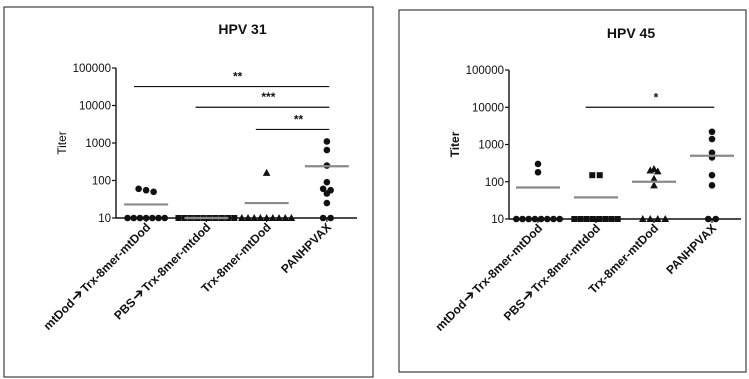 This screenshot has width=749, height=379. I want to click on chart-title: HPV 45, so click(631, 33).